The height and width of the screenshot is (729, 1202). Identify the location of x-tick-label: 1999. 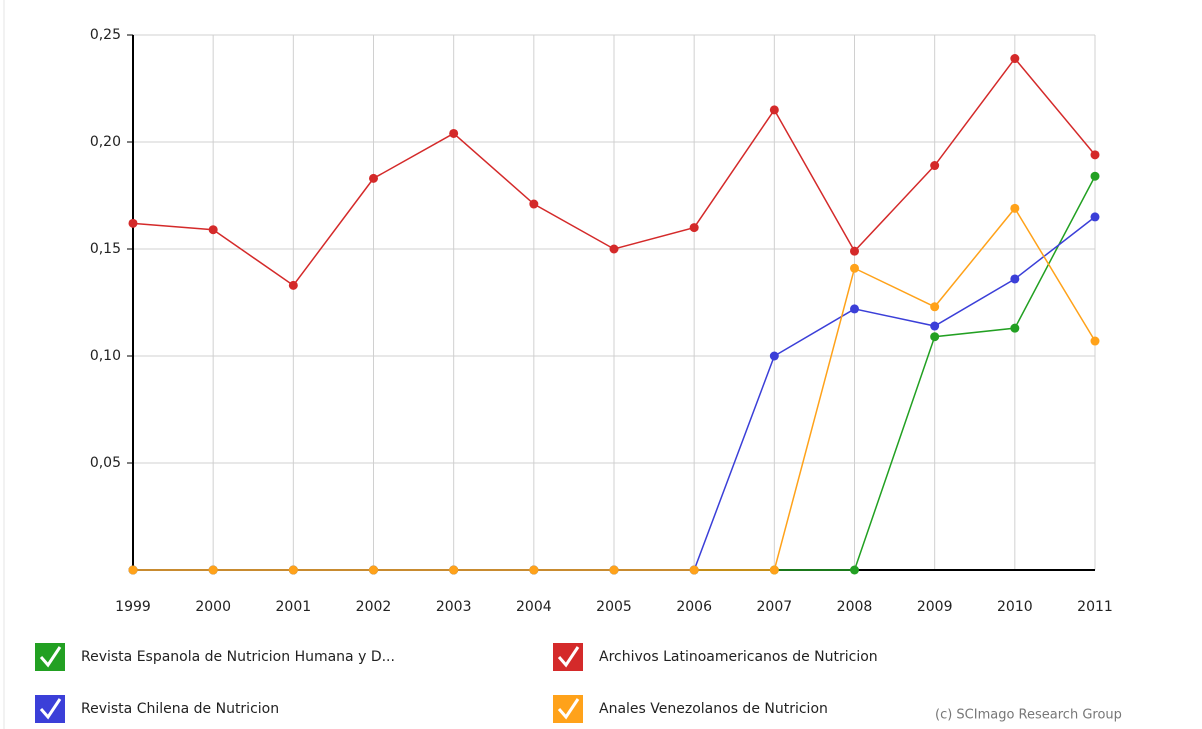
(133, 607).